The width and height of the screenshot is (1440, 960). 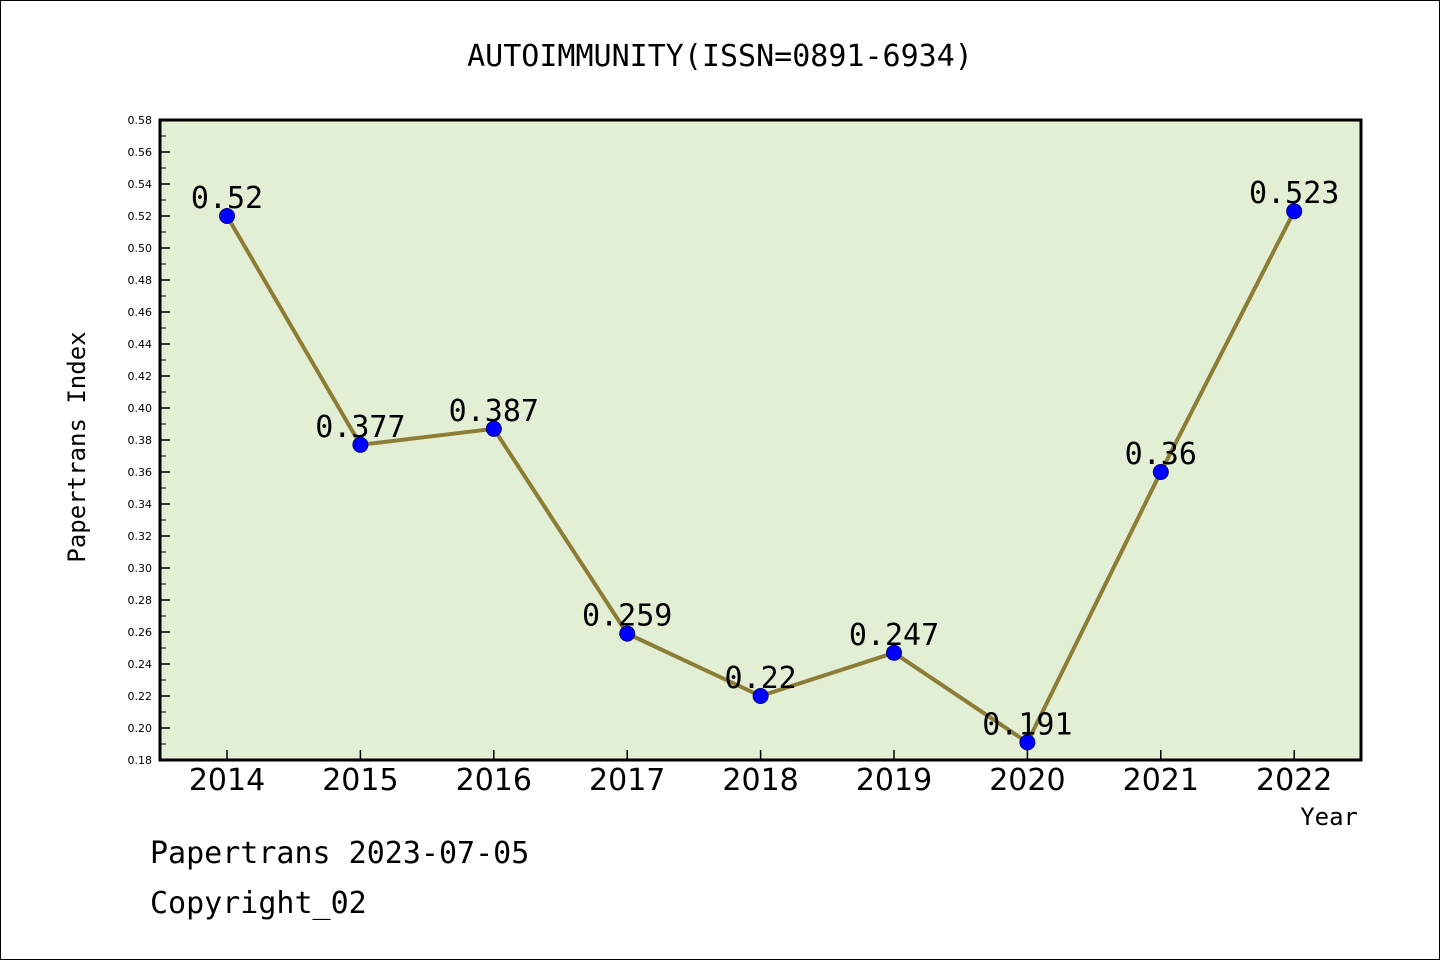 I want to click on data-label-2019: 0.247, so click(x=894, y=635).